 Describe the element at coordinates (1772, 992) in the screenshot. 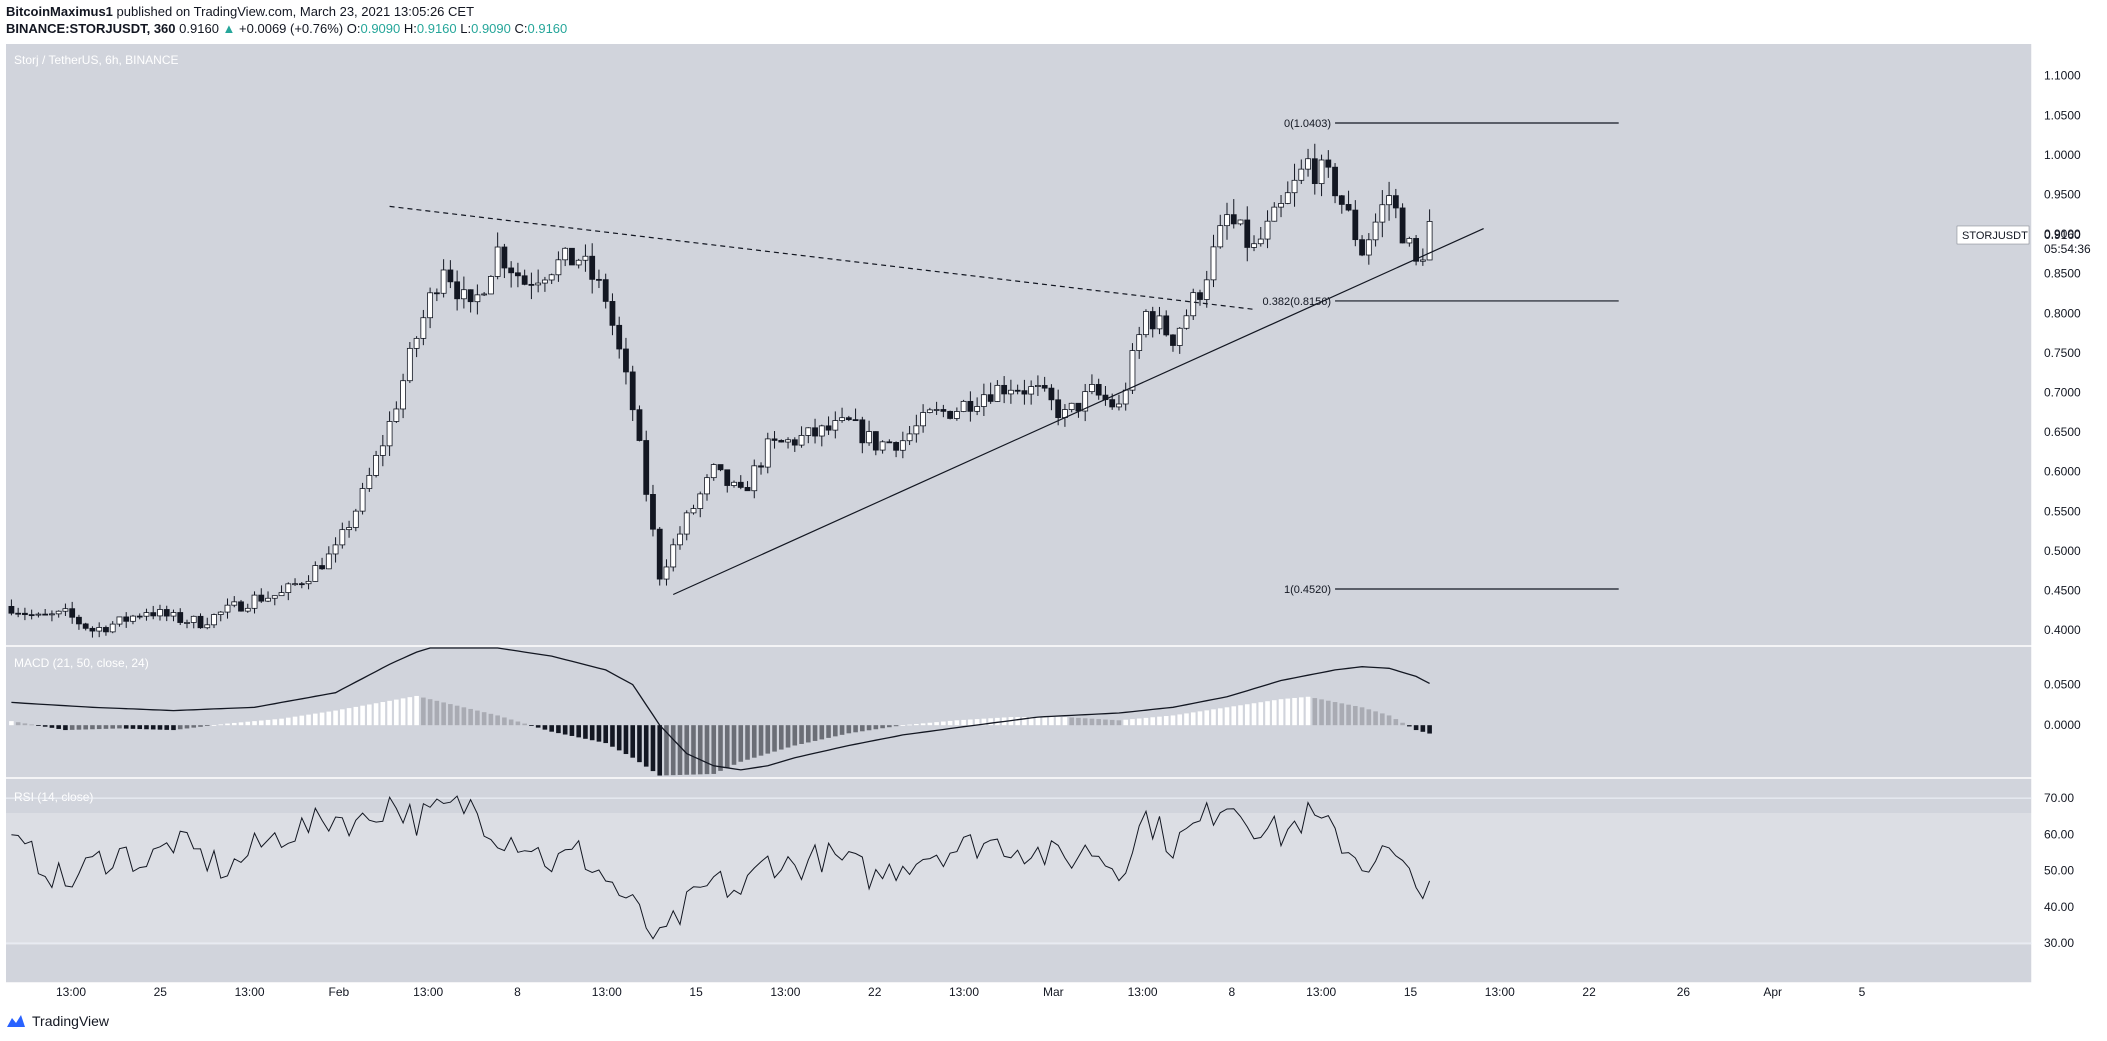

I see `time-tick-19: Apr` at that location.